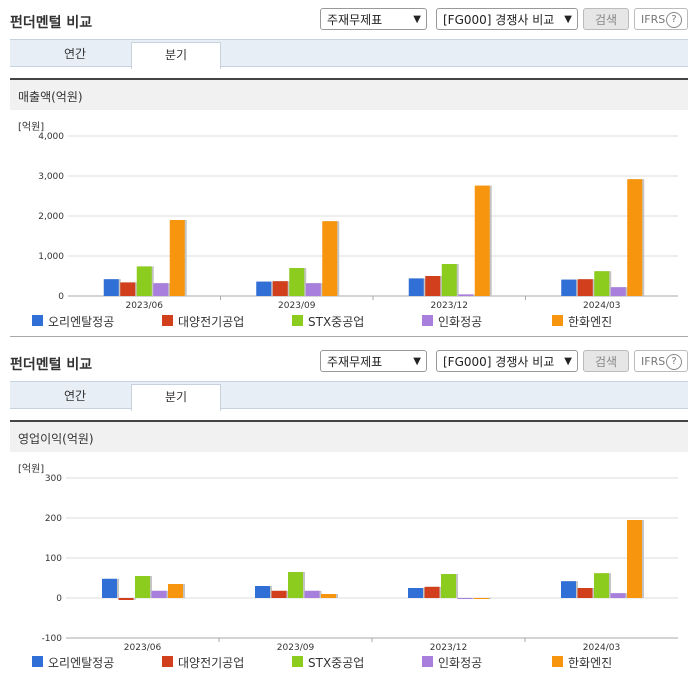  Describe the element at coordinates (52, 639) in the screenshot. I see `y-tick-label: -100` at that location.